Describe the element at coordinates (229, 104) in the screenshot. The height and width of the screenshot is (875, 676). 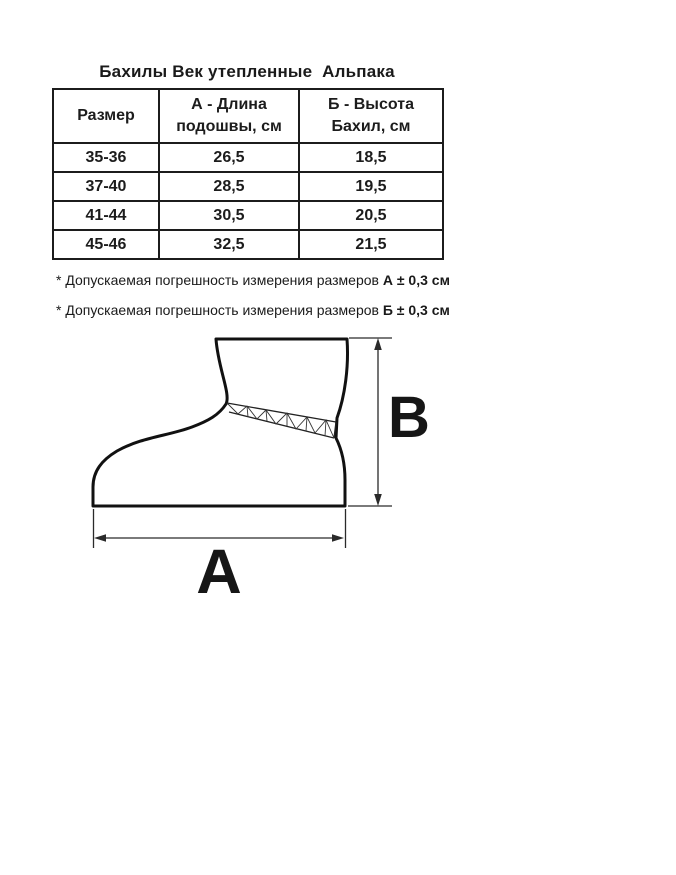
I see `header-length-line1: А - Длина` at that location.